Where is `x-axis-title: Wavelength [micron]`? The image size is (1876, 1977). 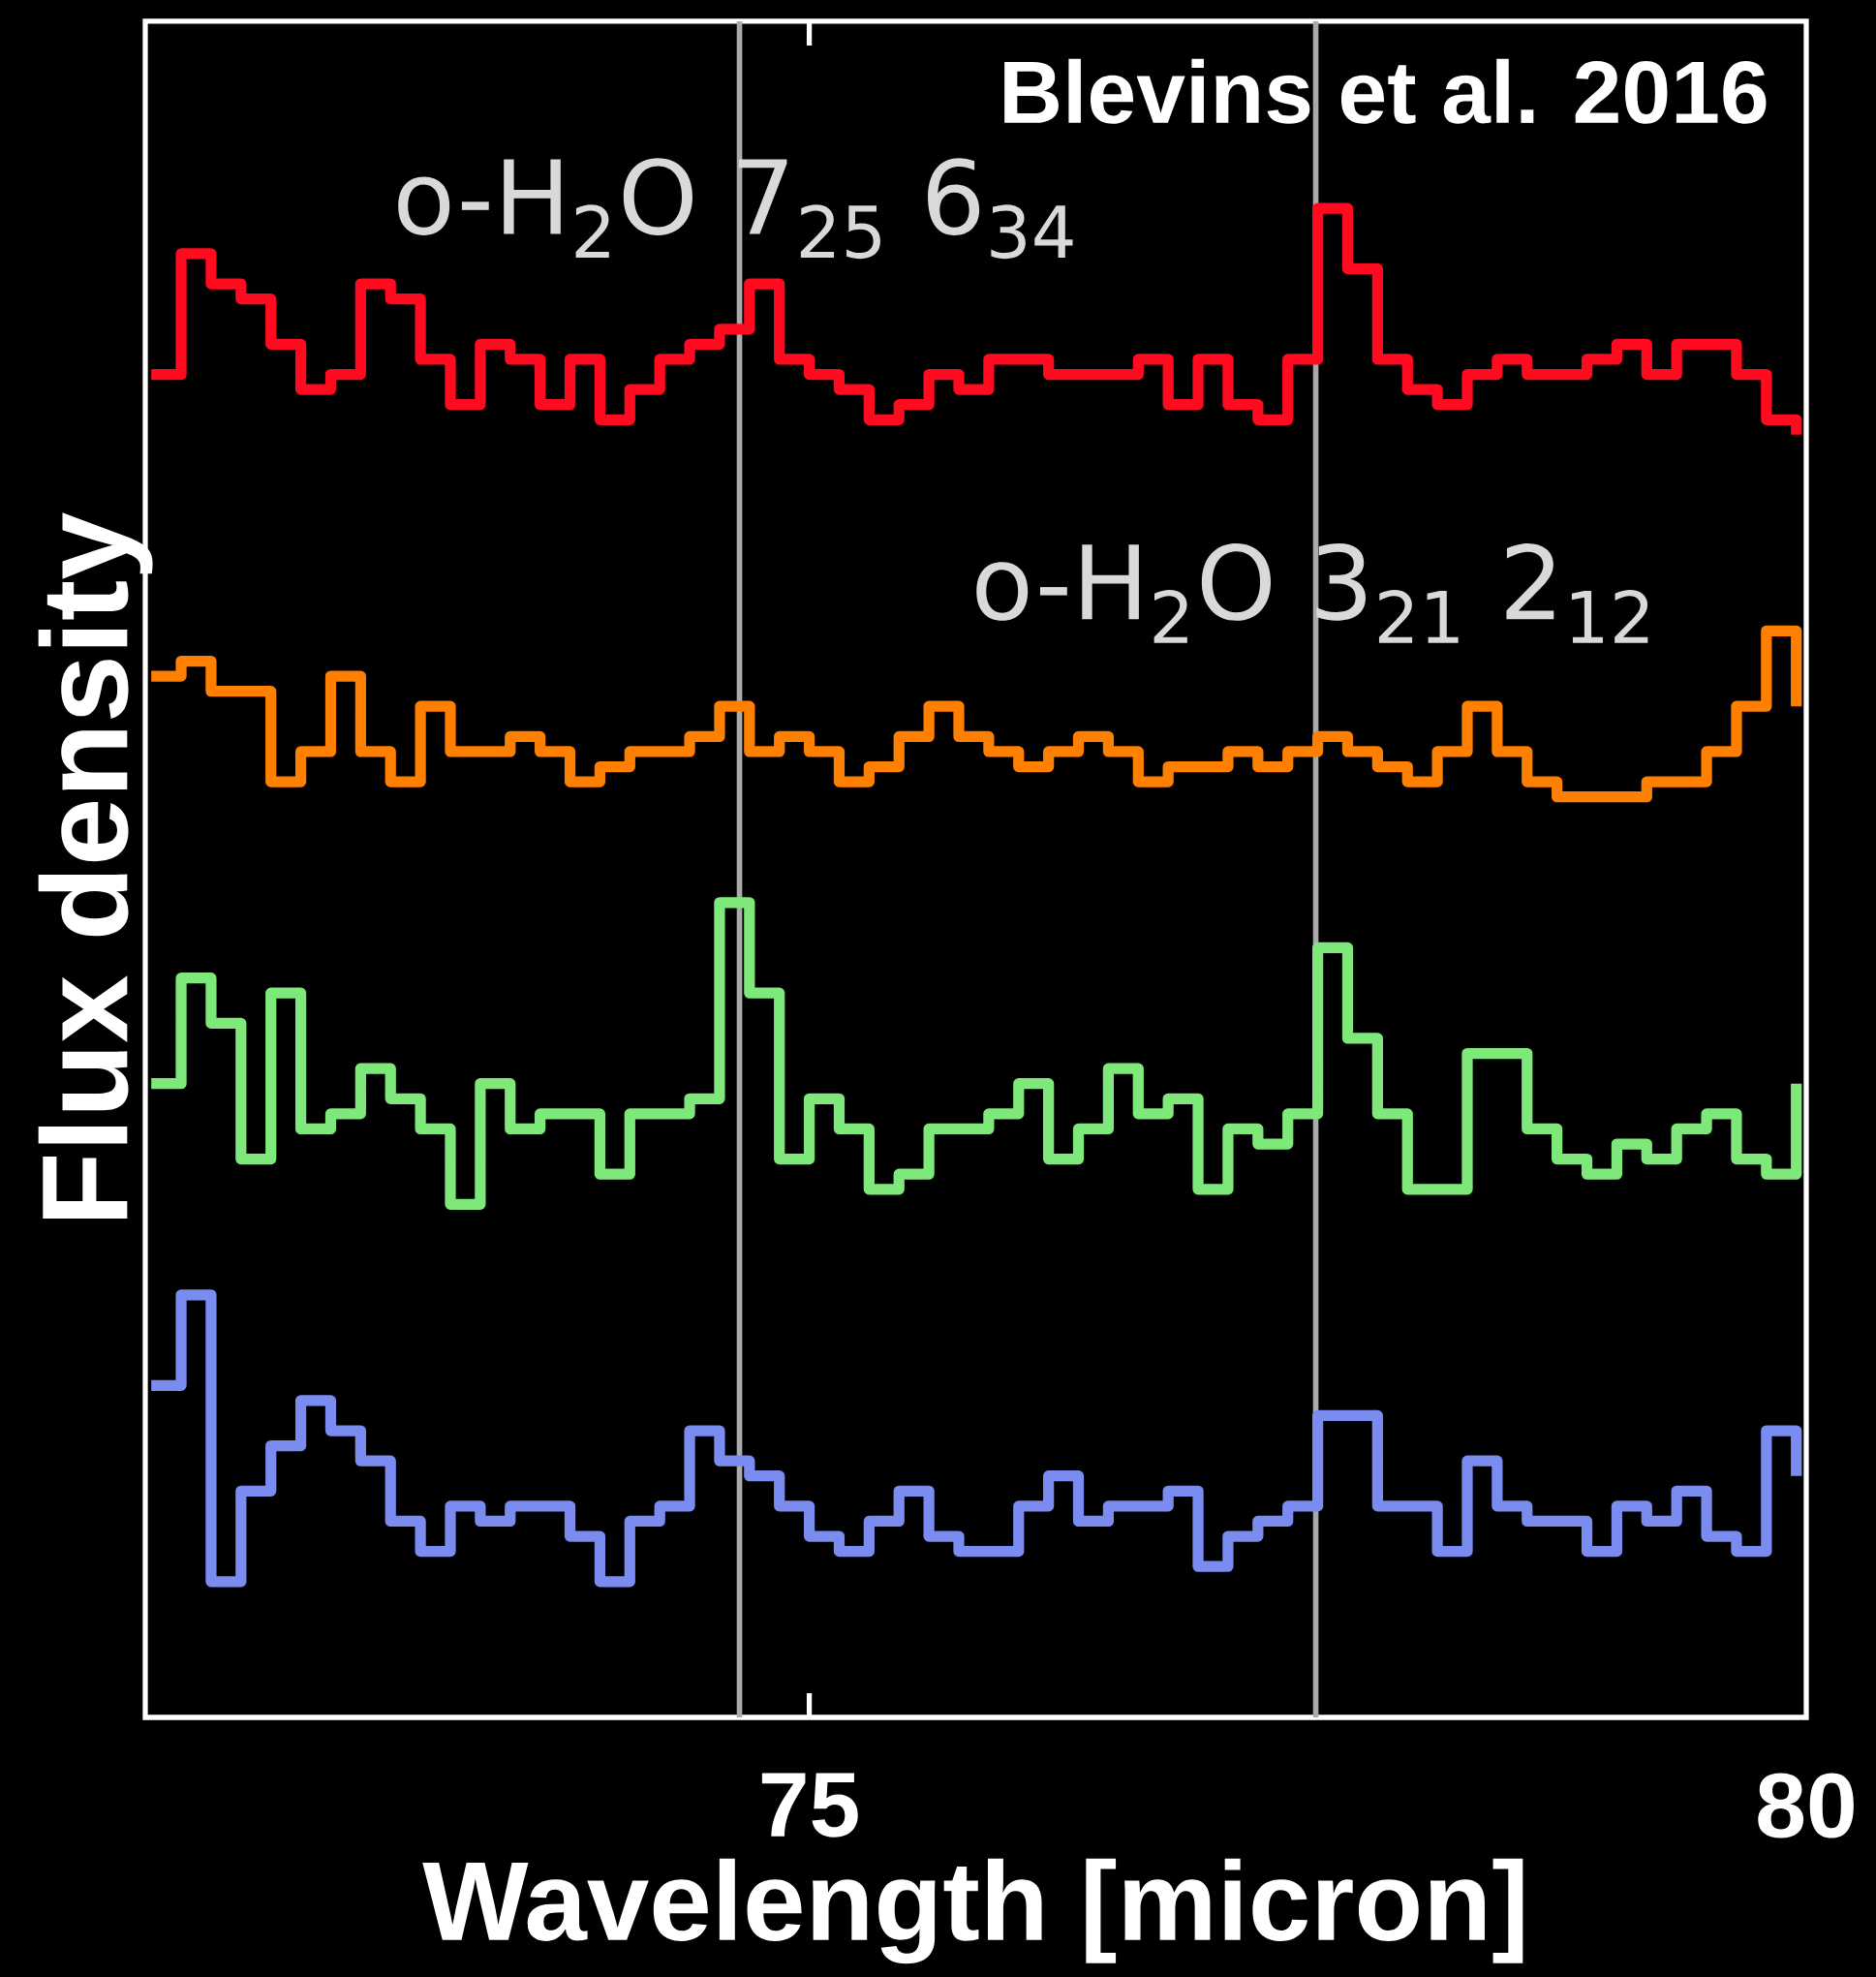 x-axis-title: Wavelength [micron] is located at coordinates (973, 1911).